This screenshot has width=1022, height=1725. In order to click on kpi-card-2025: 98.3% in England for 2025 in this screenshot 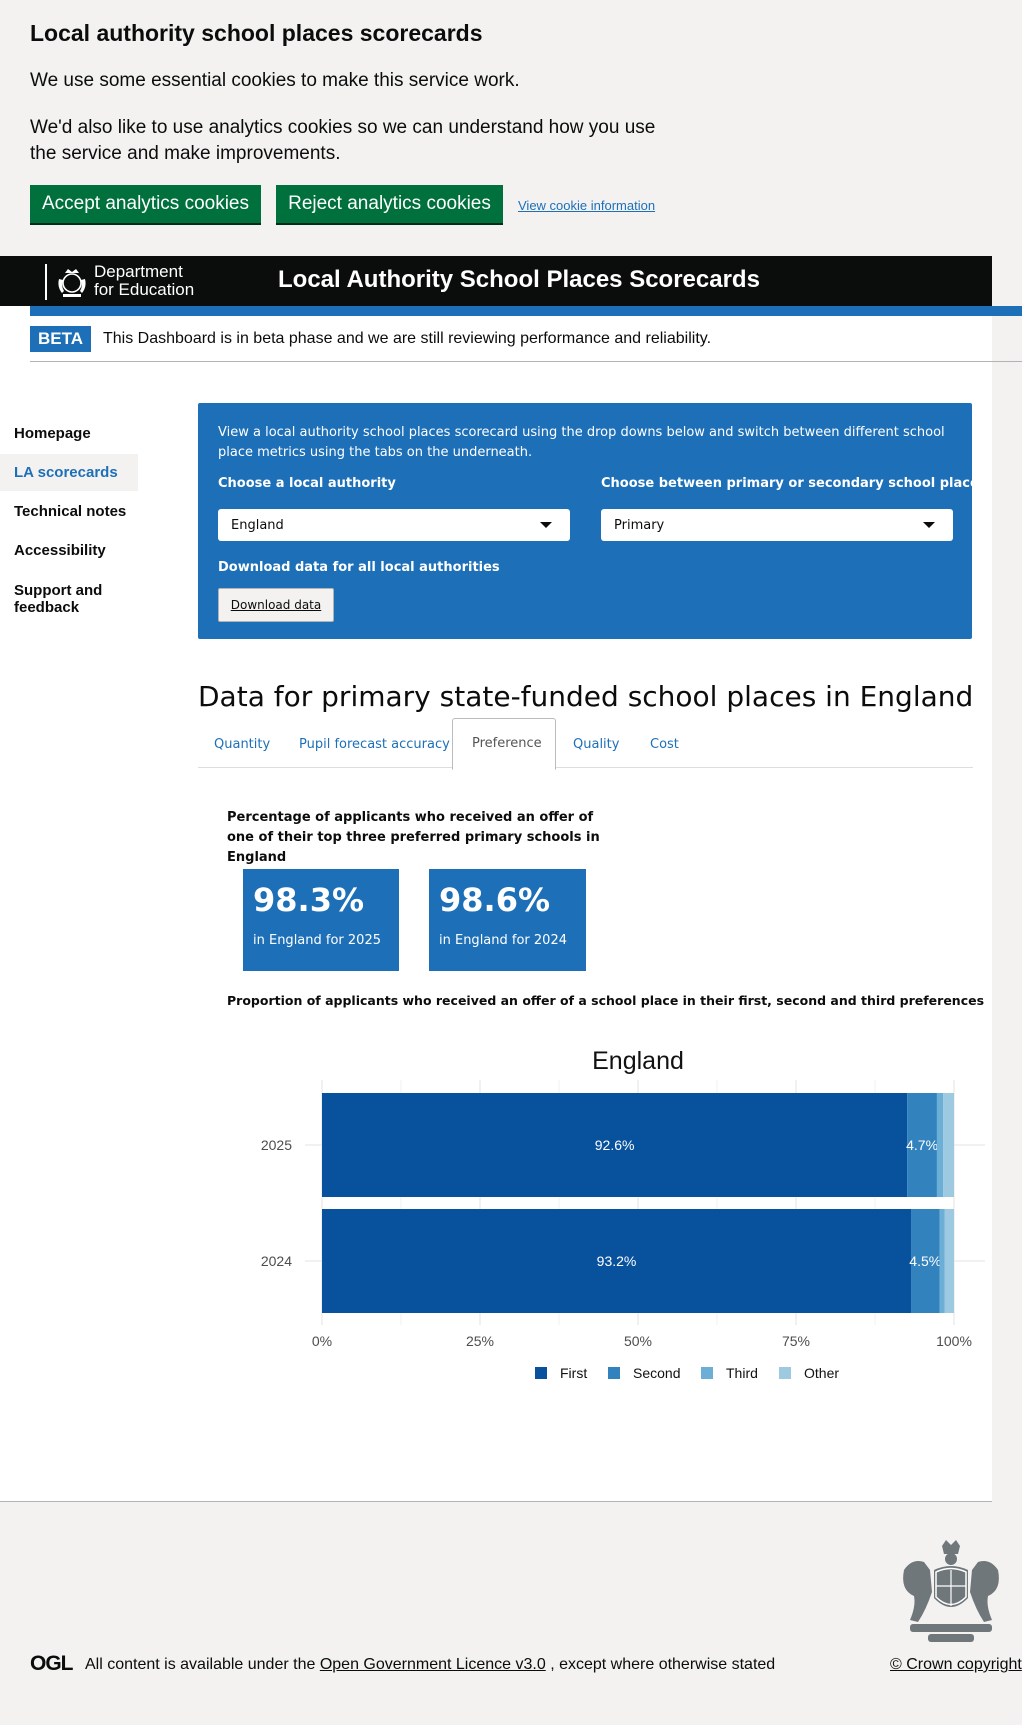, I will do `click(321, 920)`.